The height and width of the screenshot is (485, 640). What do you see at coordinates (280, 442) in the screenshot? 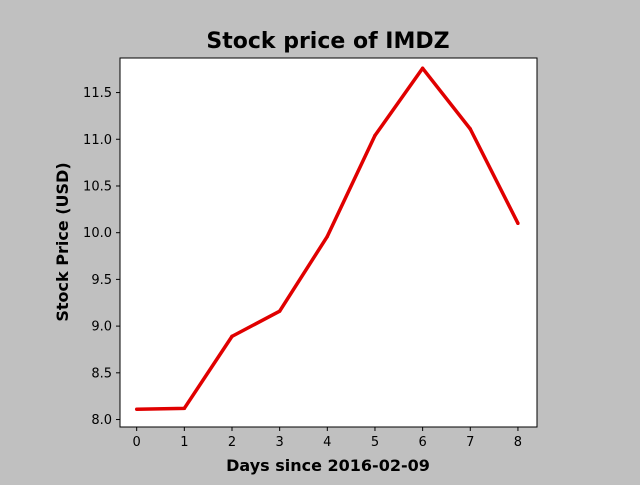
I see `x-tick-label: 3` at bounding box center [280, 442].